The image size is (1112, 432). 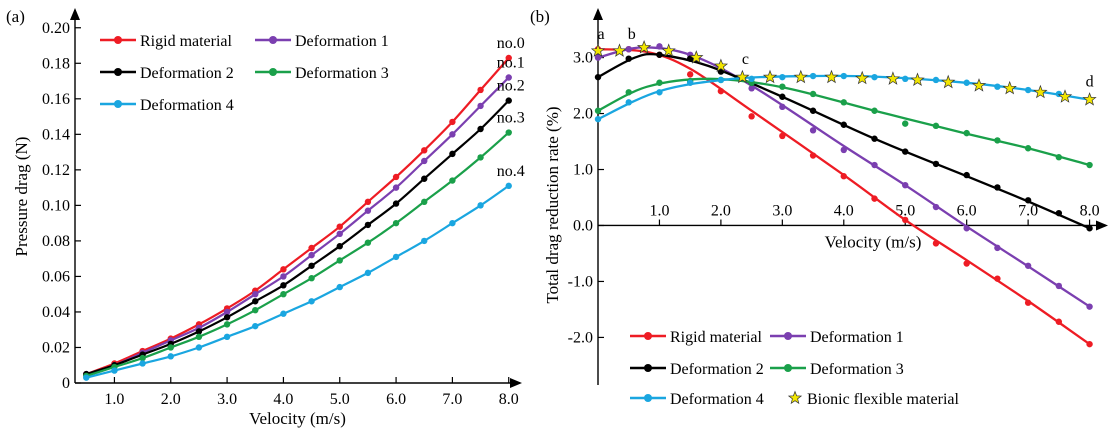 What do you see at coordinates (186, 41) in the screenshot?
I see `legend-label-a: Rigid material` at bounding box center [186, 41].